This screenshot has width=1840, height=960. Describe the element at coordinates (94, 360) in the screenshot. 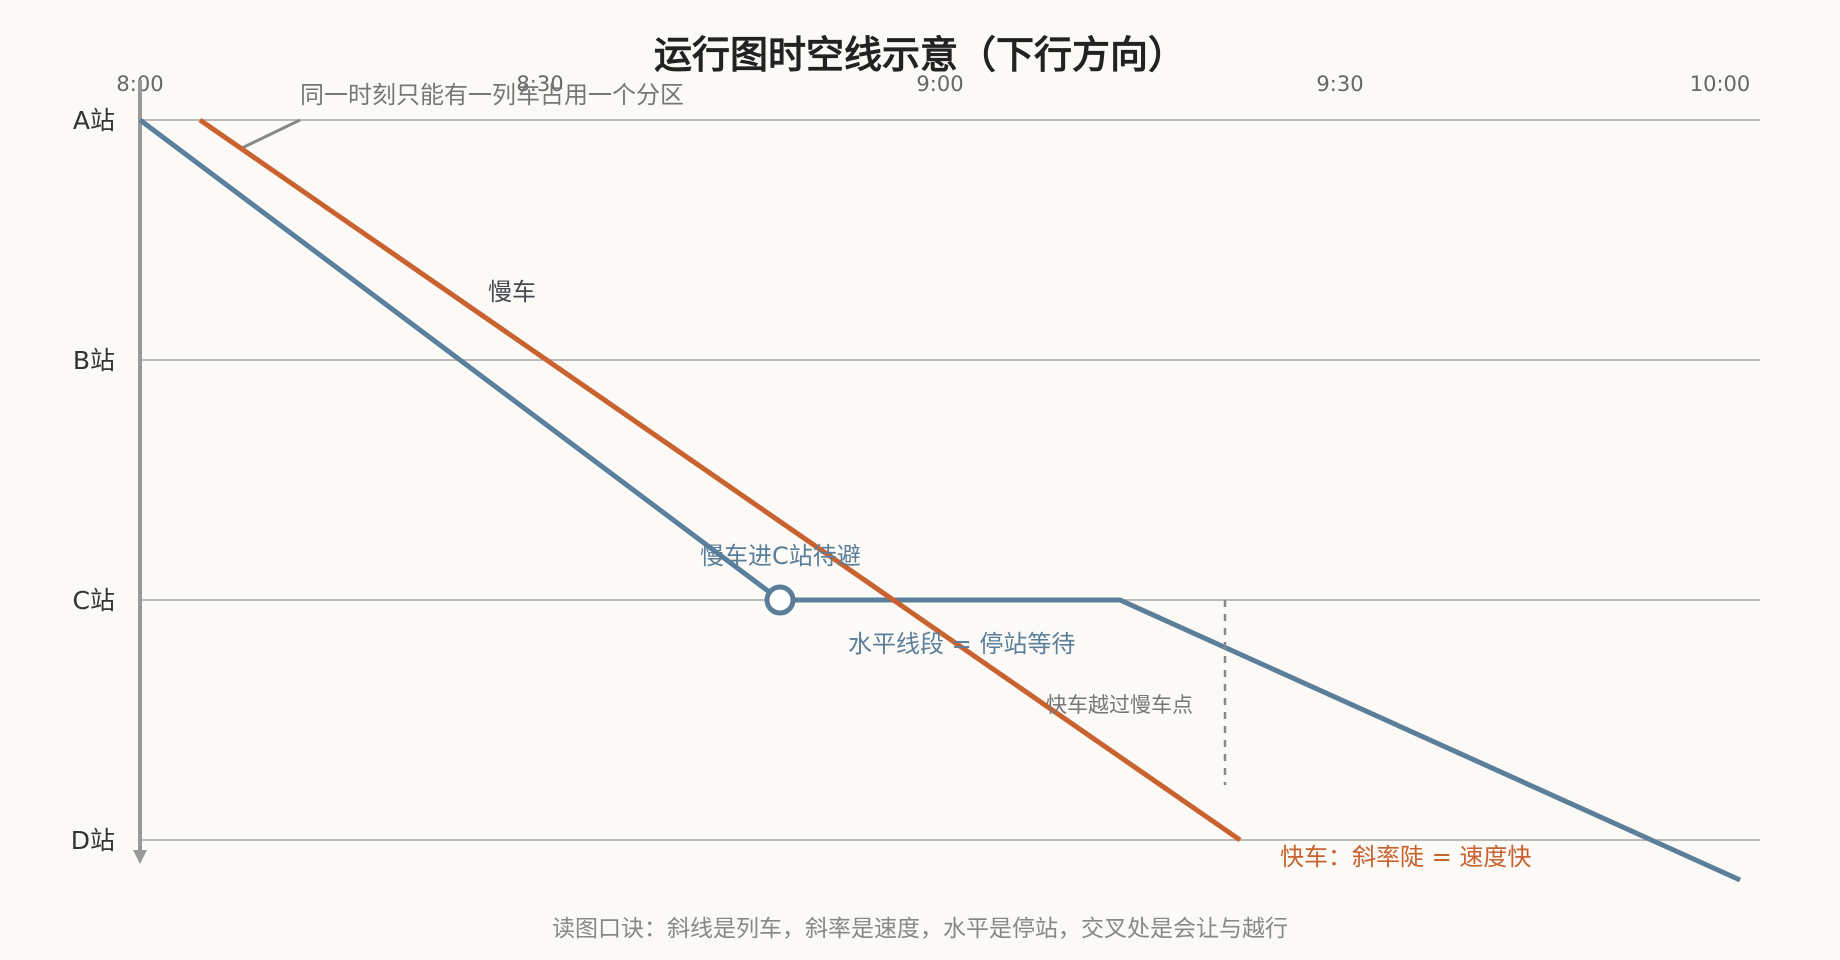

I see `station-label-b: B站` at that location.